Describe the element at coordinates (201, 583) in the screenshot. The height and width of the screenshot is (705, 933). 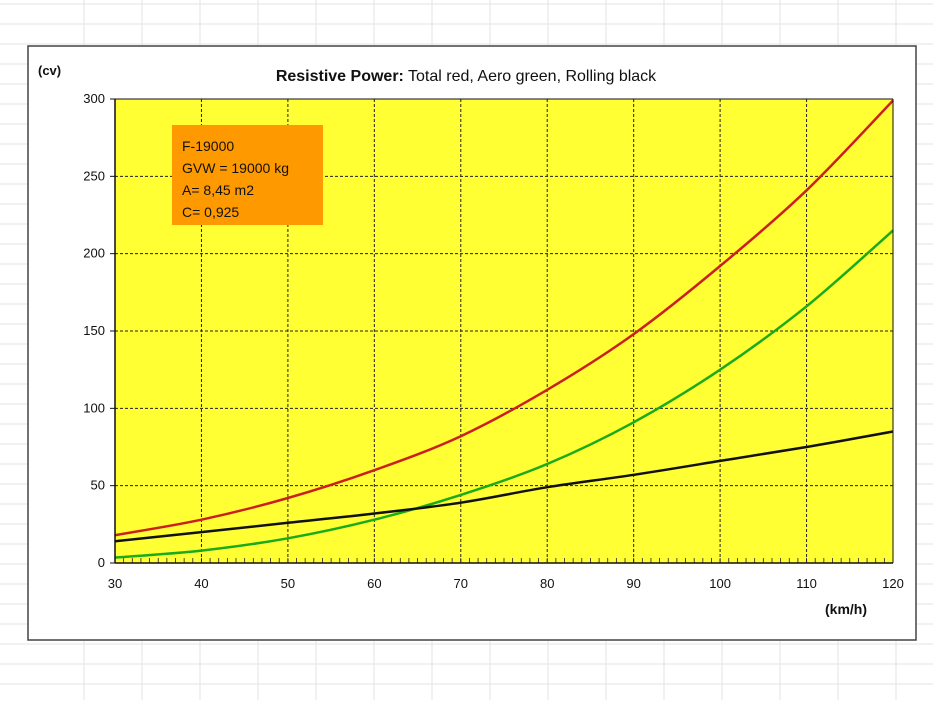
I see `x-tick-label: 40` at that location.